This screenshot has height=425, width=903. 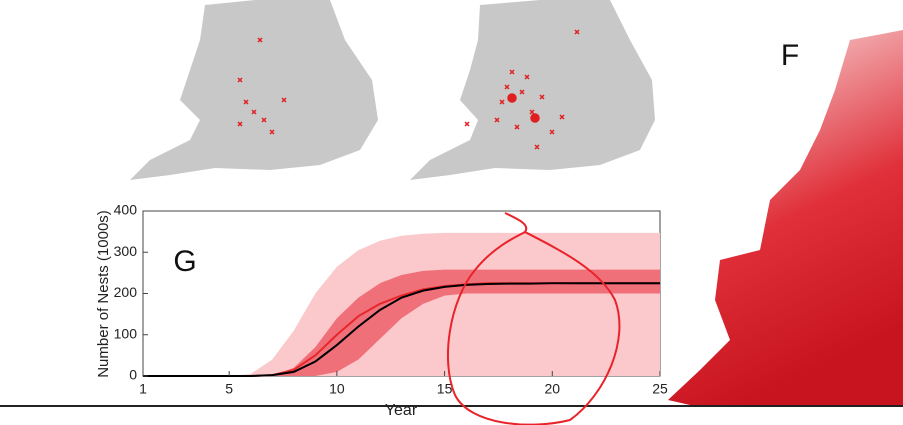 What do you see at coordinates (337, 389) in the screenshot?
I see `x-tick-label: 10` at bounding box center [337, 389].